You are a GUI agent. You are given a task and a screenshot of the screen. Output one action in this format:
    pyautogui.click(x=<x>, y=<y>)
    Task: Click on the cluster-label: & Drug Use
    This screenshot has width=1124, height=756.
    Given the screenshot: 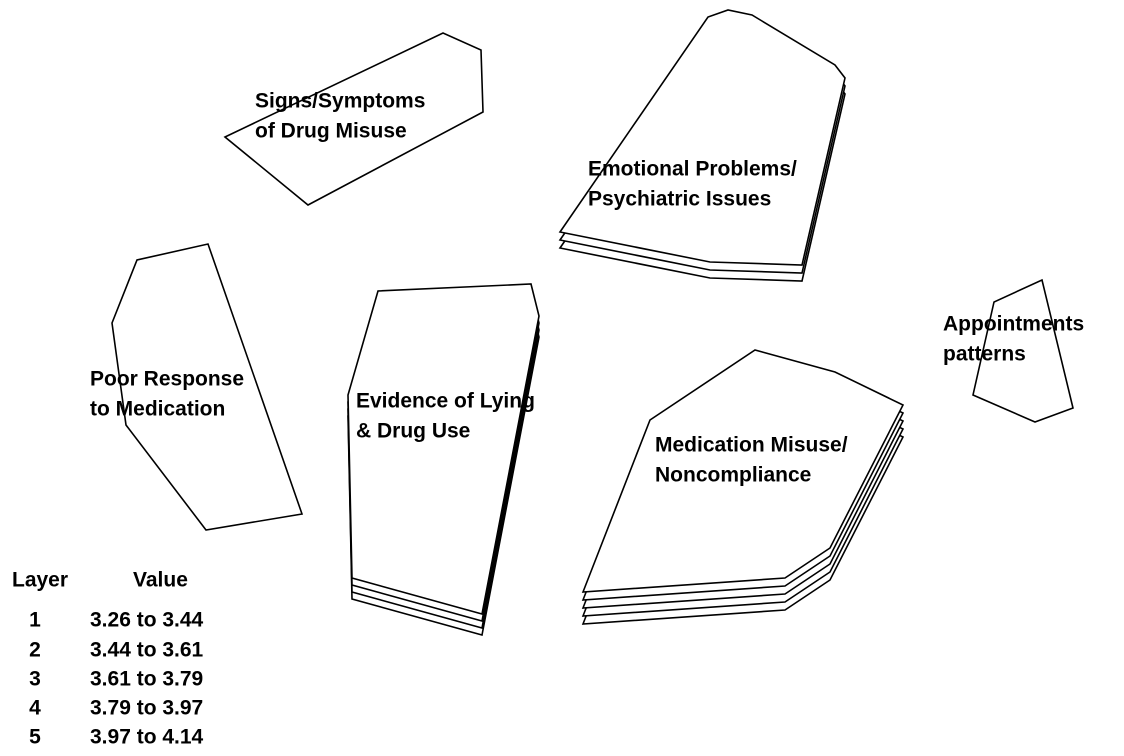 What is the action you would take?
    pyautogui.click(x=413, y=431)
    